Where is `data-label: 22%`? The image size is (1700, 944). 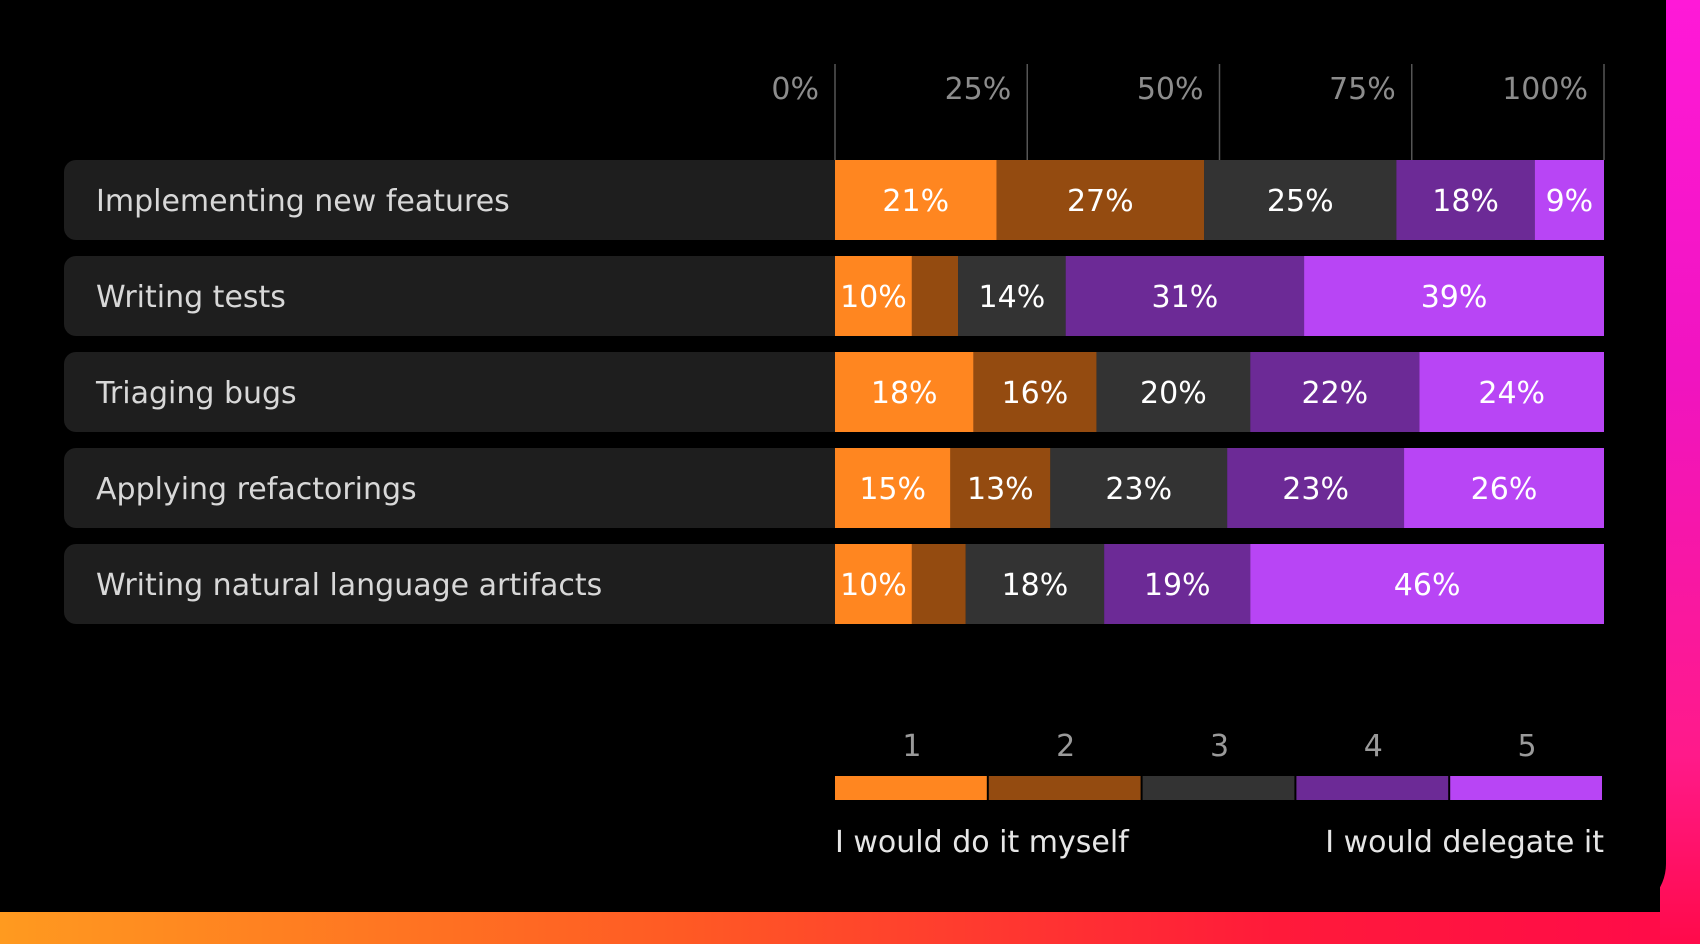
data-label: 22% is located at coordinates (1335, 393).